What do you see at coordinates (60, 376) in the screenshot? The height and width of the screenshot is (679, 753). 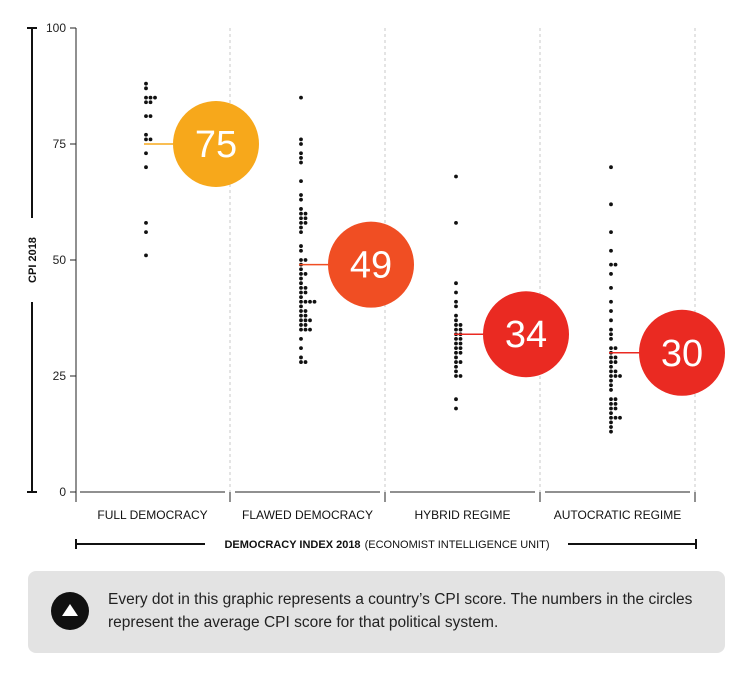 I see `y-tick-label: 25` at bounding box center [60, 376].